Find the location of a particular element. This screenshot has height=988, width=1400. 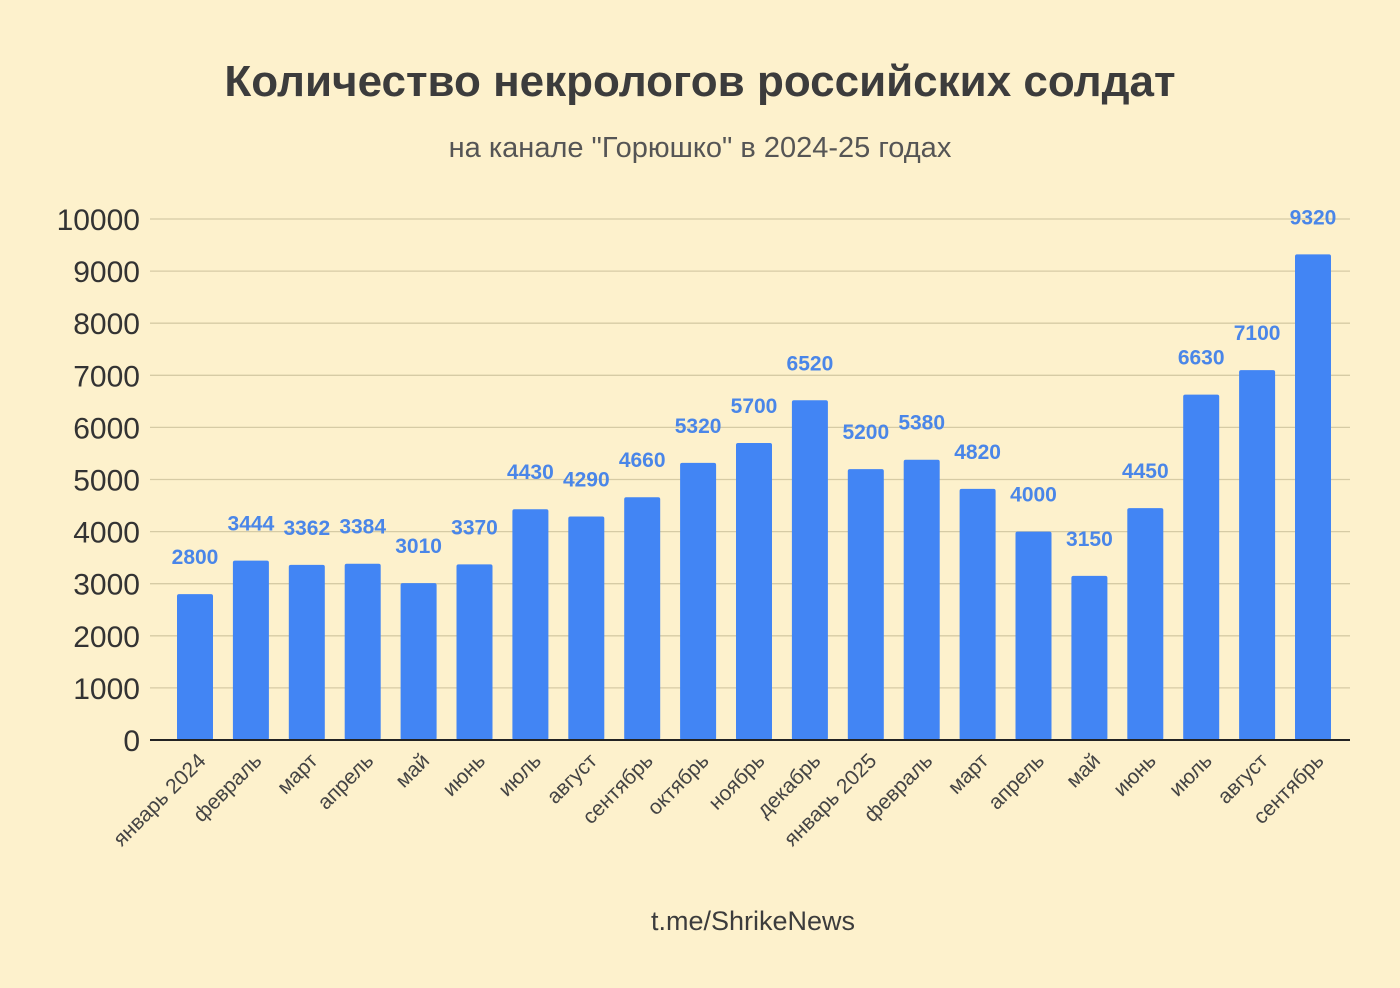

data-label: 4000 is located at coordinates (1033, 495).